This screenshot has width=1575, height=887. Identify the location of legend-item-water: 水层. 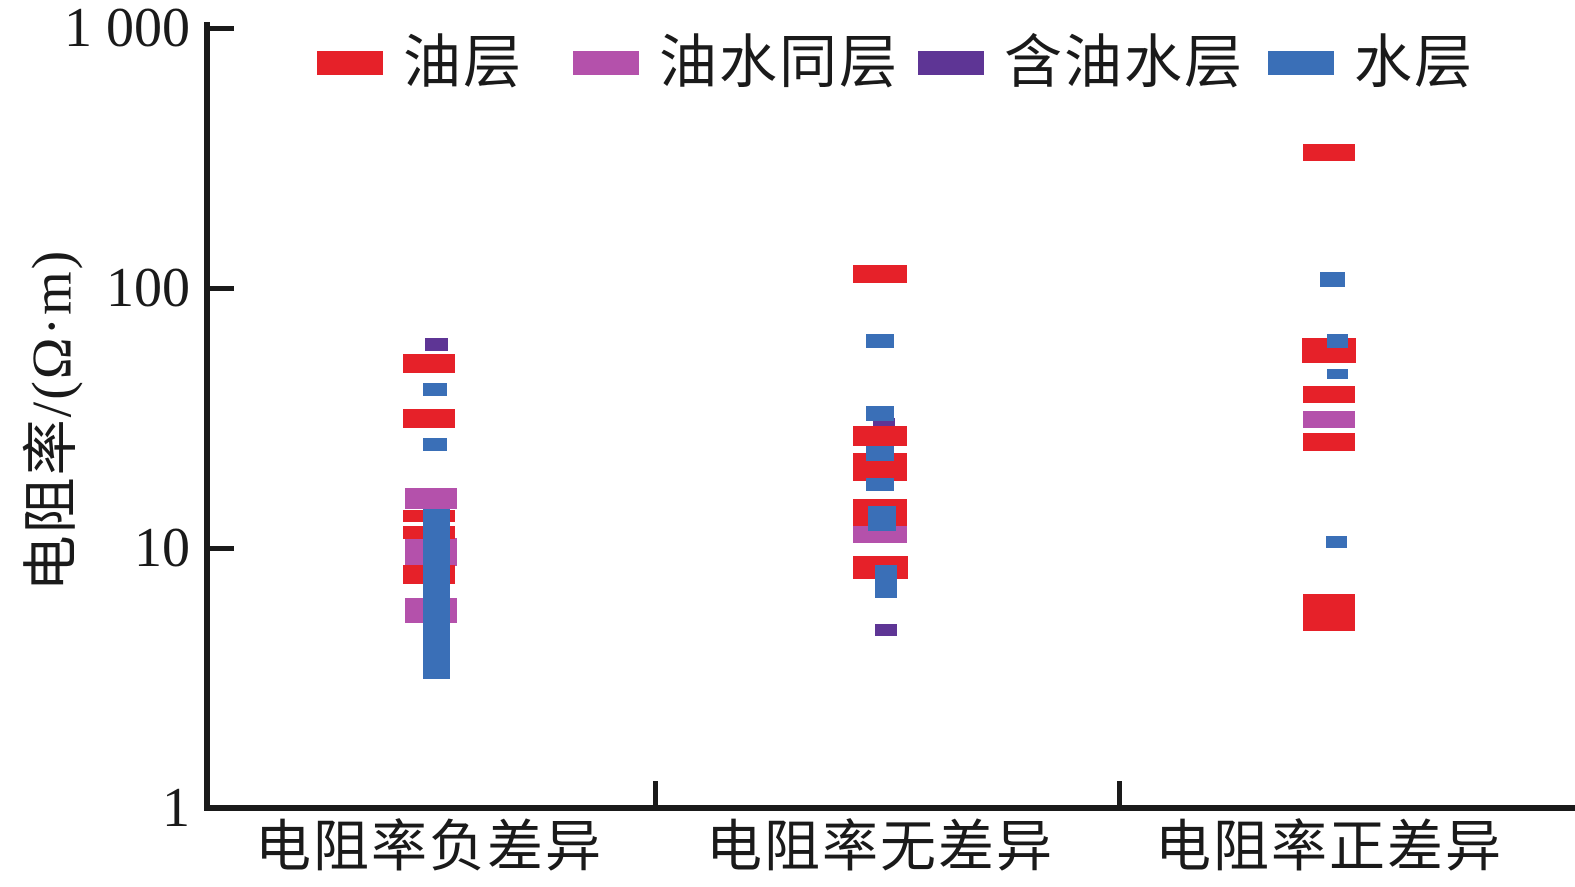
(1371, 63).